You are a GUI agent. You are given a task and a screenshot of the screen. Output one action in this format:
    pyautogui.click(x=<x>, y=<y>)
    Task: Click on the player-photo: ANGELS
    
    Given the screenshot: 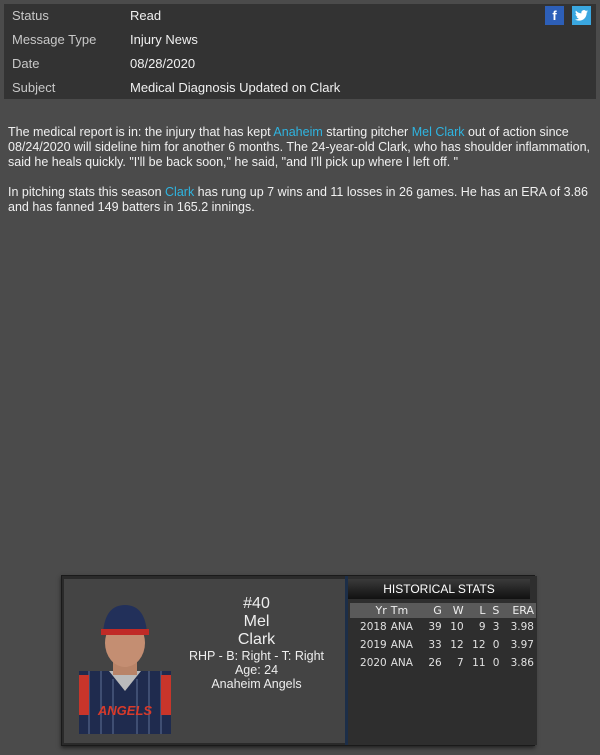 What is the action you would take?
    pyautogui.click(x=125, y=666)
    